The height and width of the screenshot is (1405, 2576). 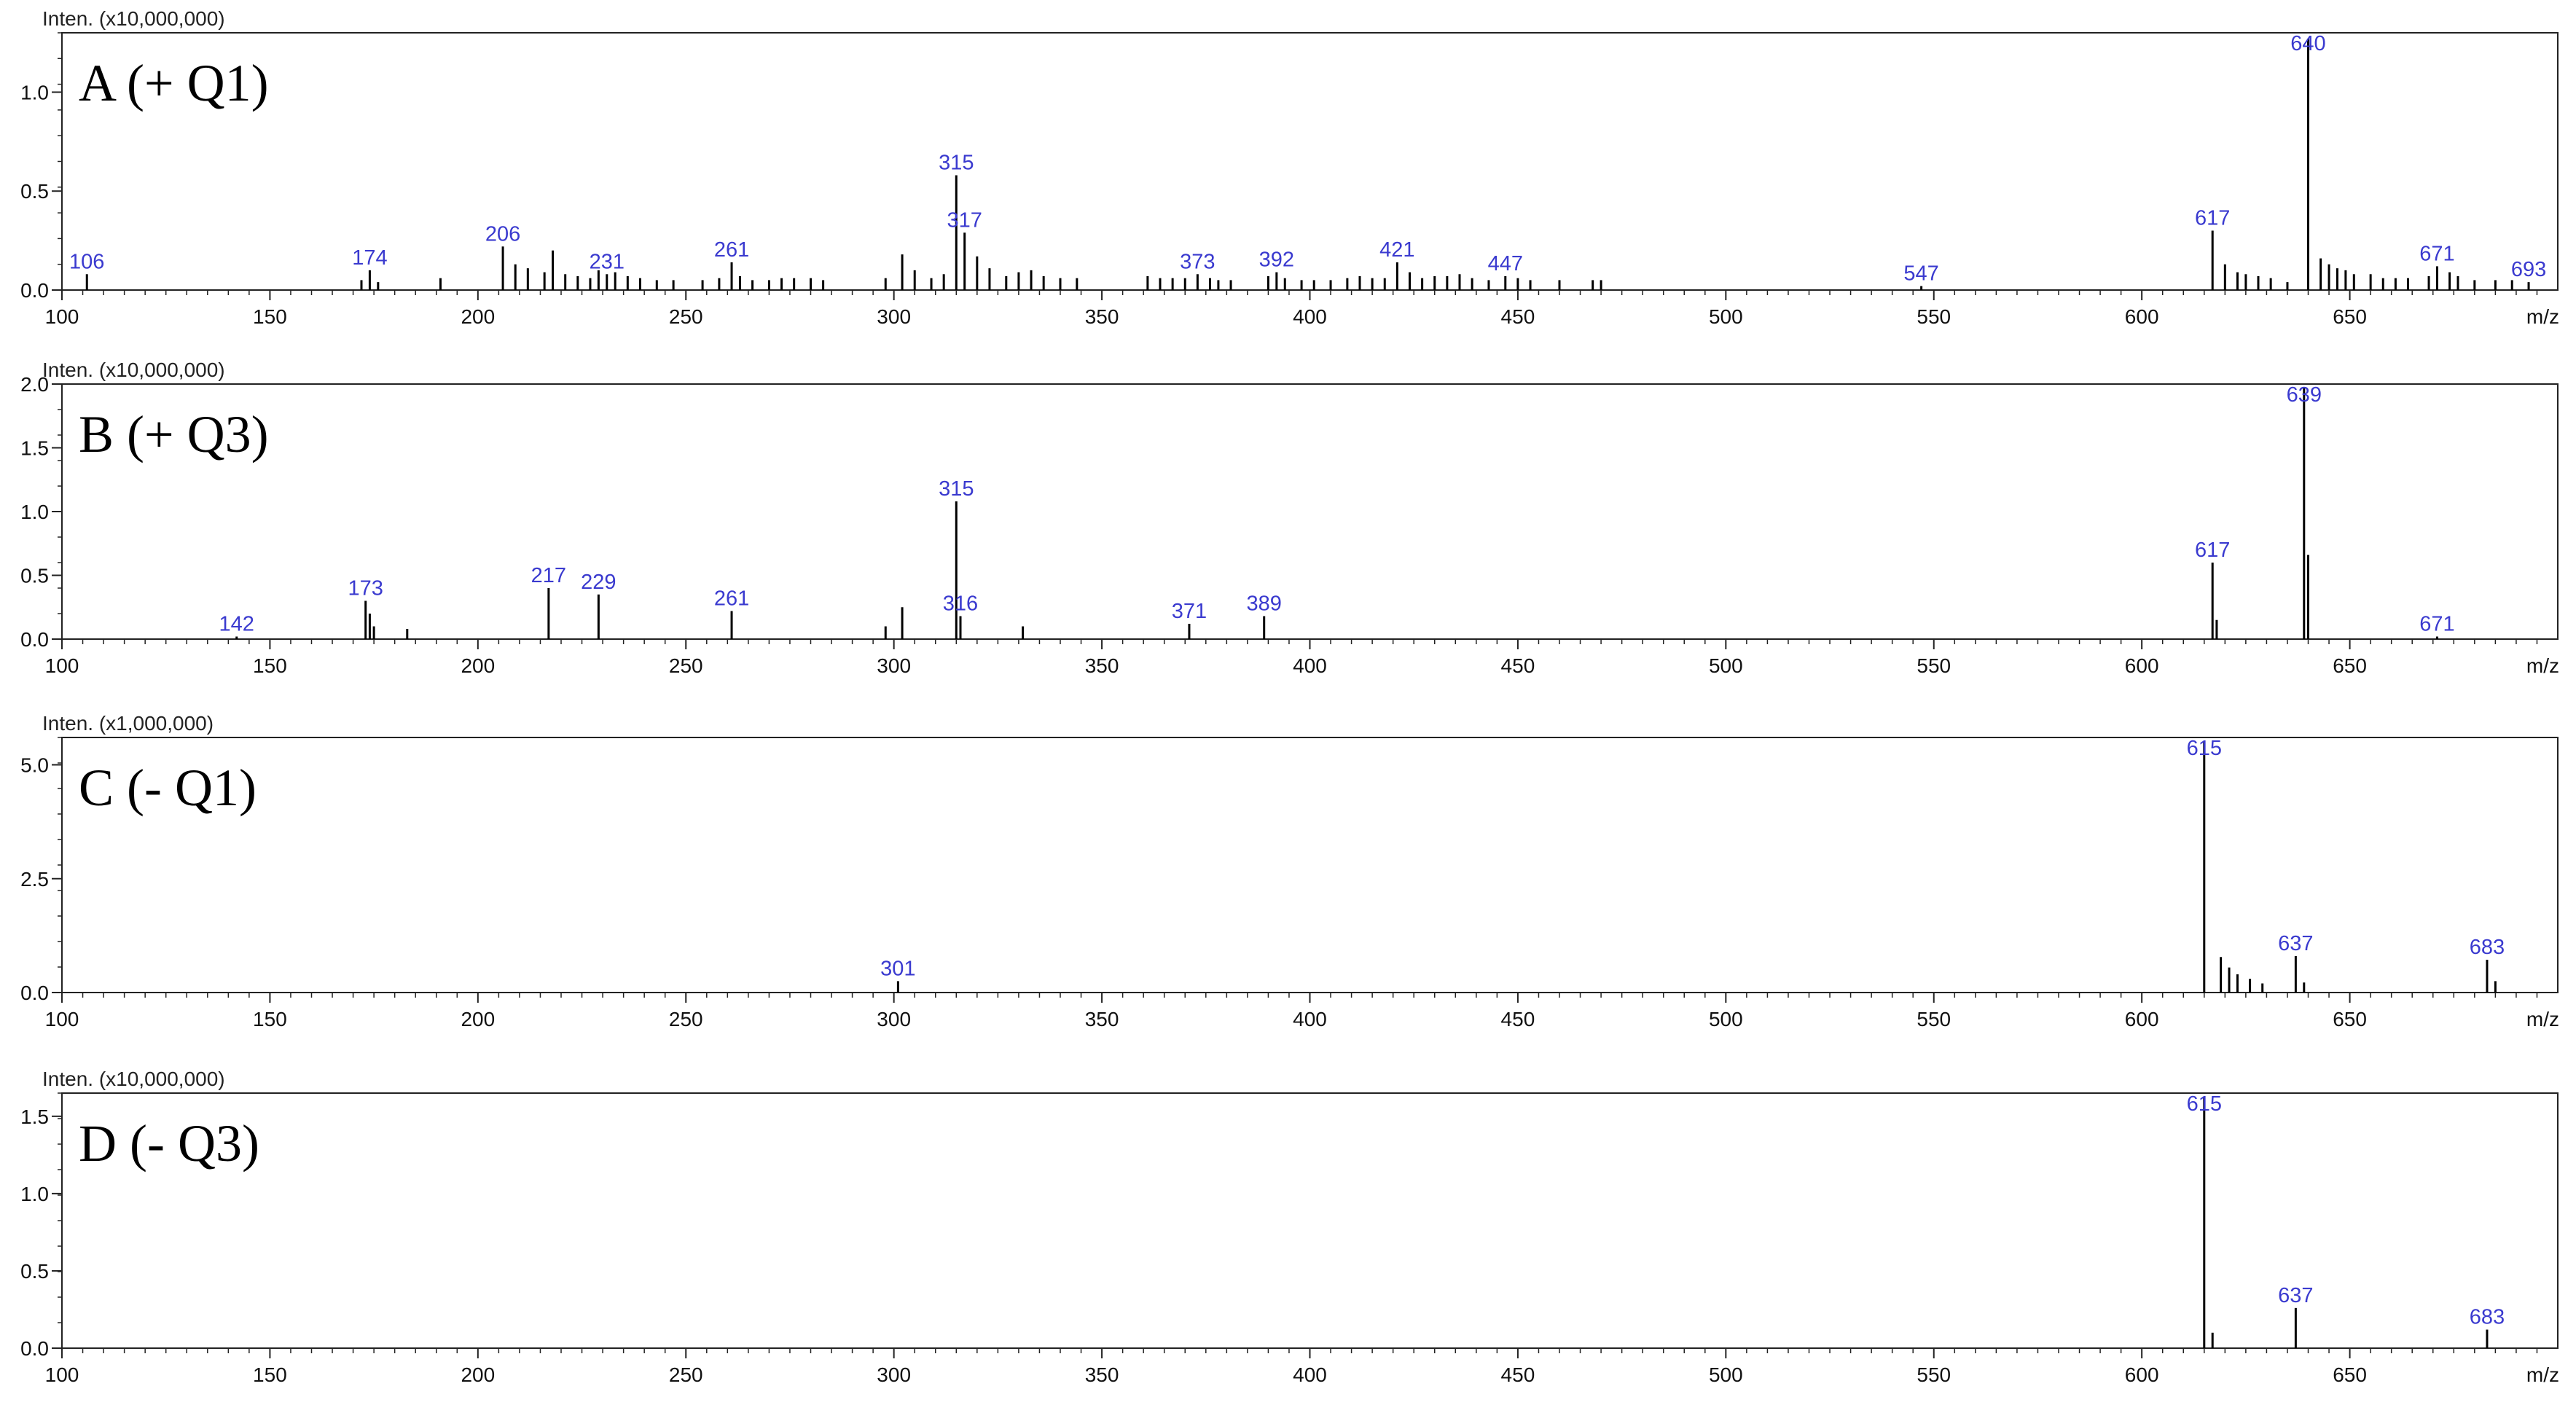 I want to click on peak-label: 231, so click(x=607, y=261).